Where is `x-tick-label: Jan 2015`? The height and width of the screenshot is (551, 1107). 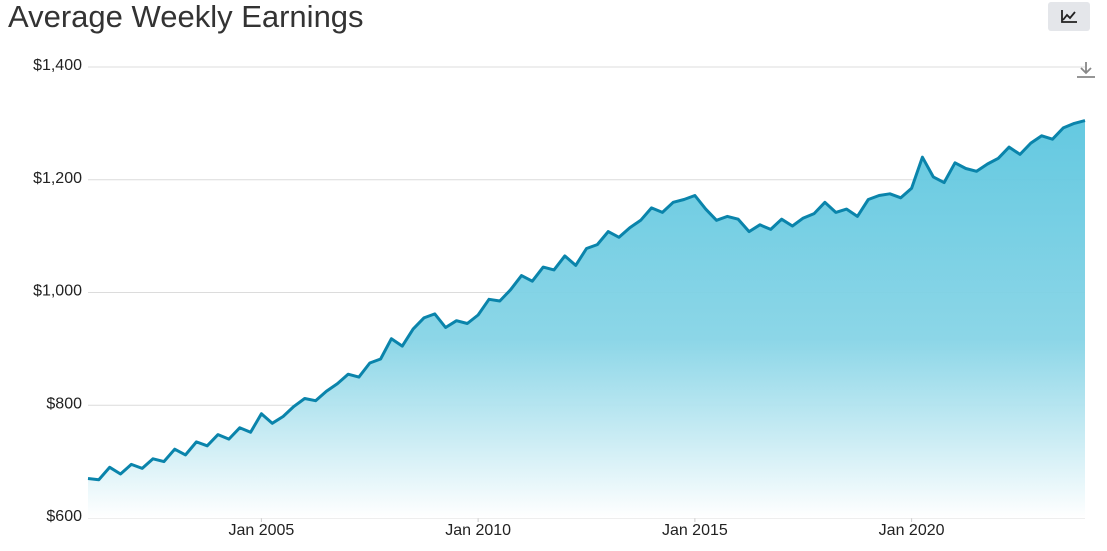 x-tick-label: Jan 2015 is located at coordinates (695, 530).